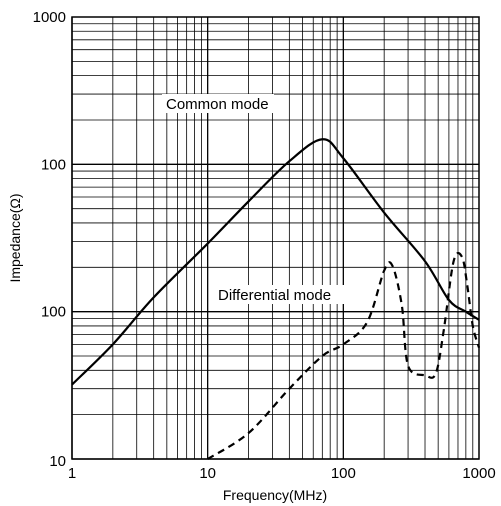 This screenshot has width=501, height=506. I want to click on y-tick-label: 1000, so click(49, 17).